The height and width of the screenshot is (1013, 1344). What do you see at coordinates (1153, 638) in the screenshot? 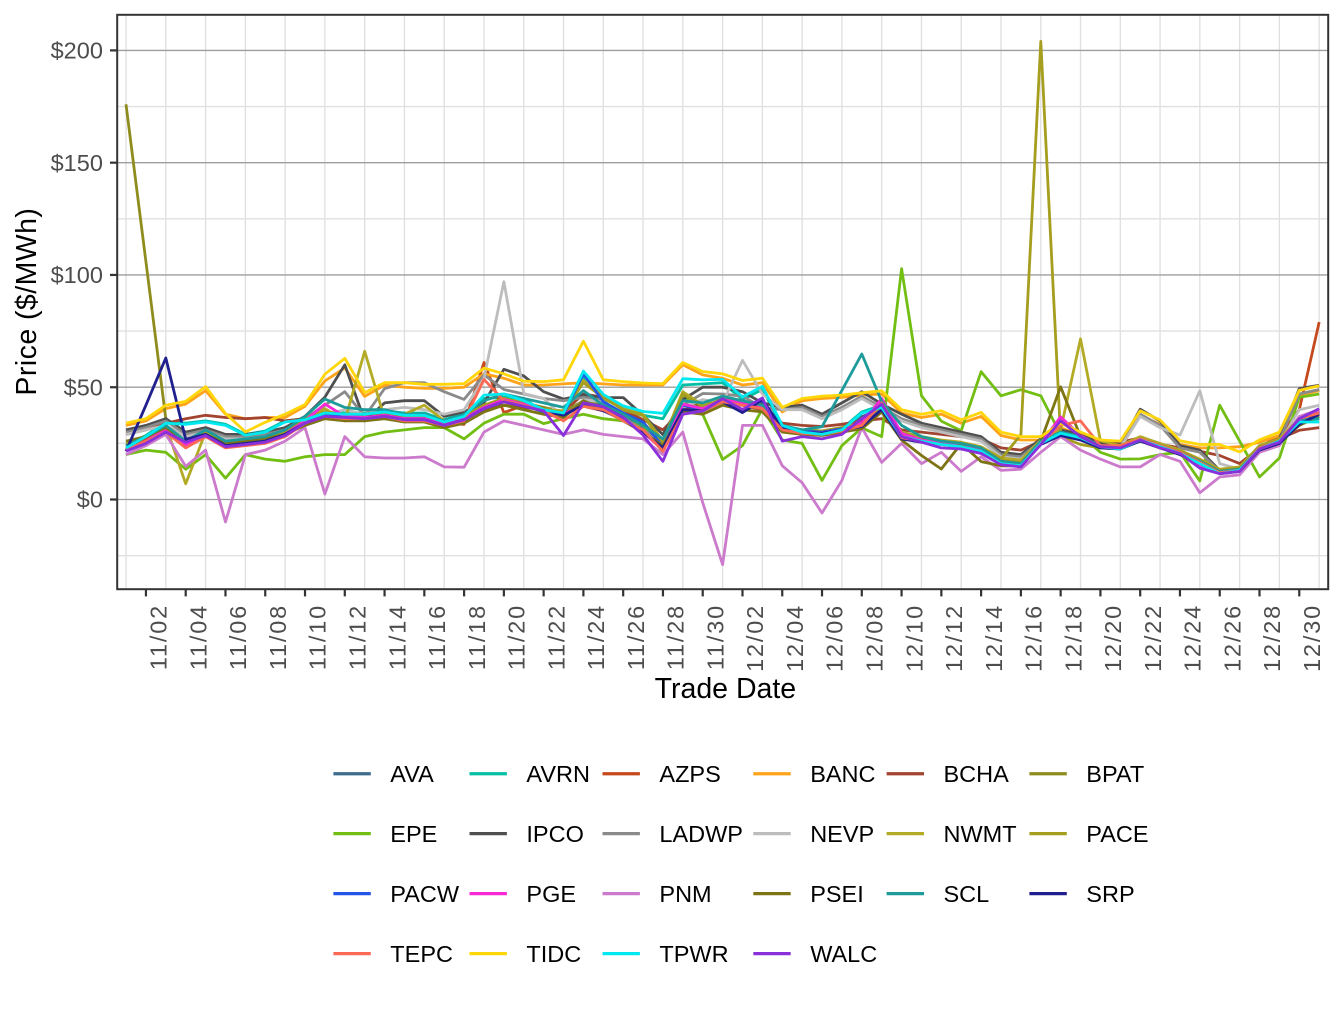
I see `svg-text: 12/22` at bounding box center [1153, 638].